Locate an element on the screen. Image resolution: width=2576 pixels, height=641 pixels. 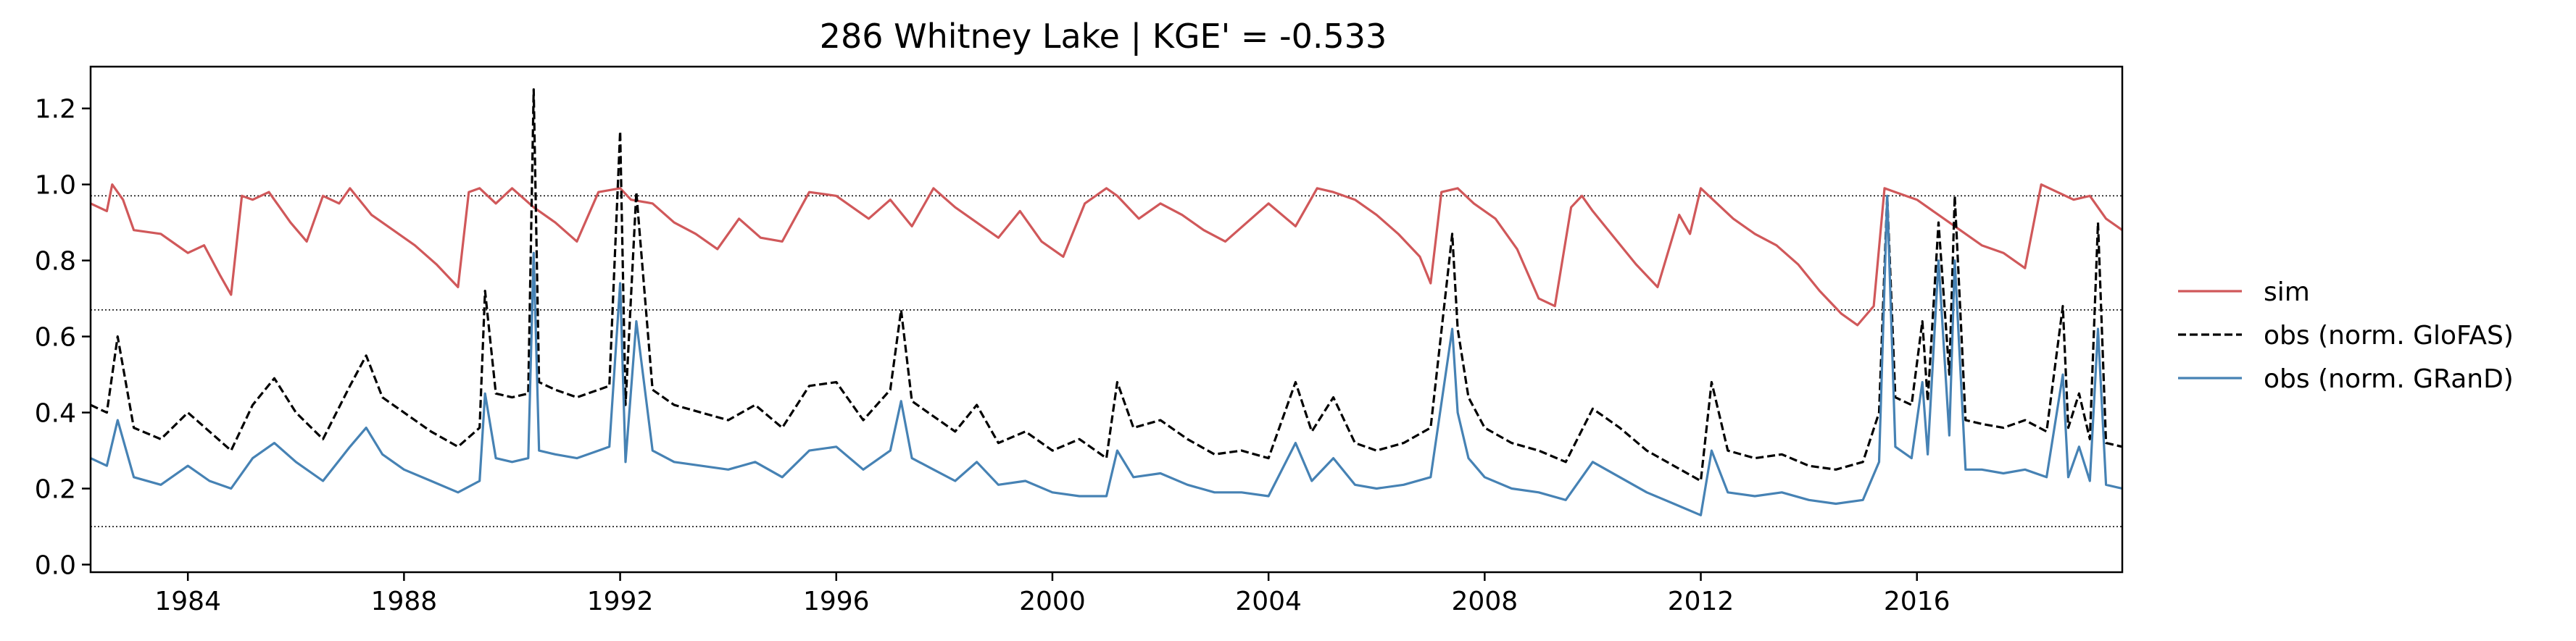
y-tick-label: 1.2 is located at coordinates (55, 110).